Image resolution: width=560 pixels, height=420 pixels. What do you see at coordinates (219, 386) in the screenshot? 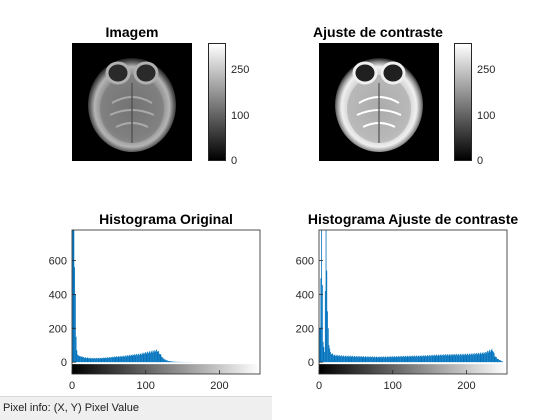
I see `x-tick-label: 200` at bounding box center [219, 386].